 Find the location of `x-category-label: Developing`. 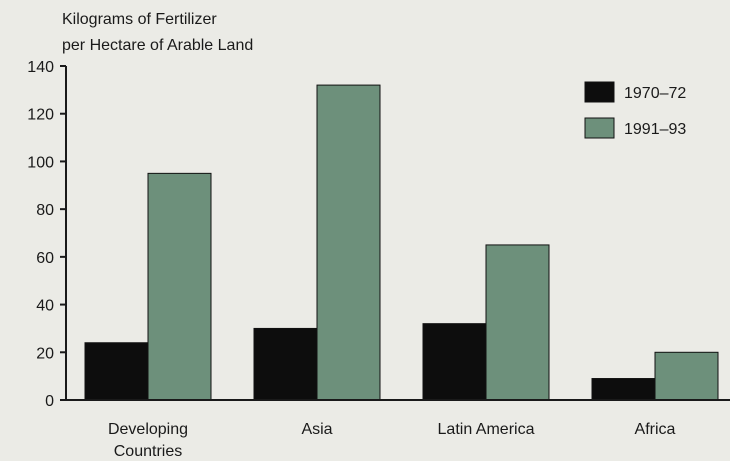

x-category-label: Developing is located at coordinates (148, 429).